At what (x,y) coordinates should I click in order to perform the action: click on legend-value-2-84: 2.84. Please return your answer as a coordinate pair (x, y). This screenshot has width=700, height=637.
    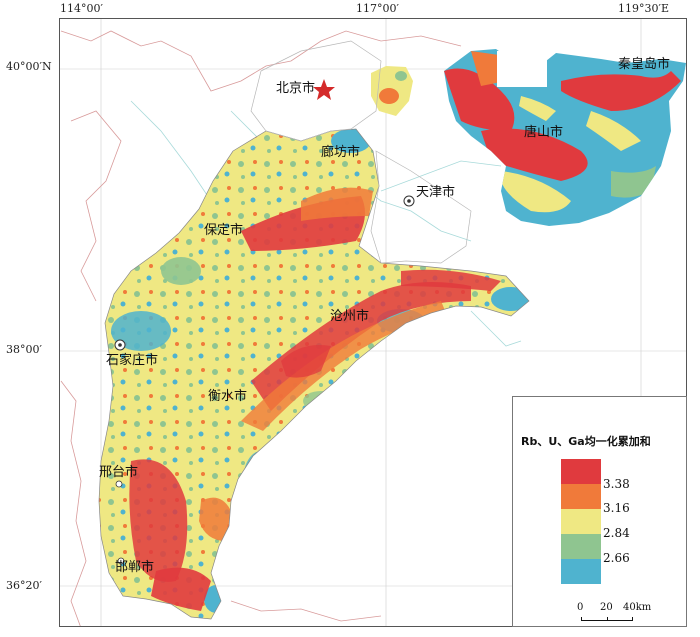
    Looking at the image, I should click on (616, 533).